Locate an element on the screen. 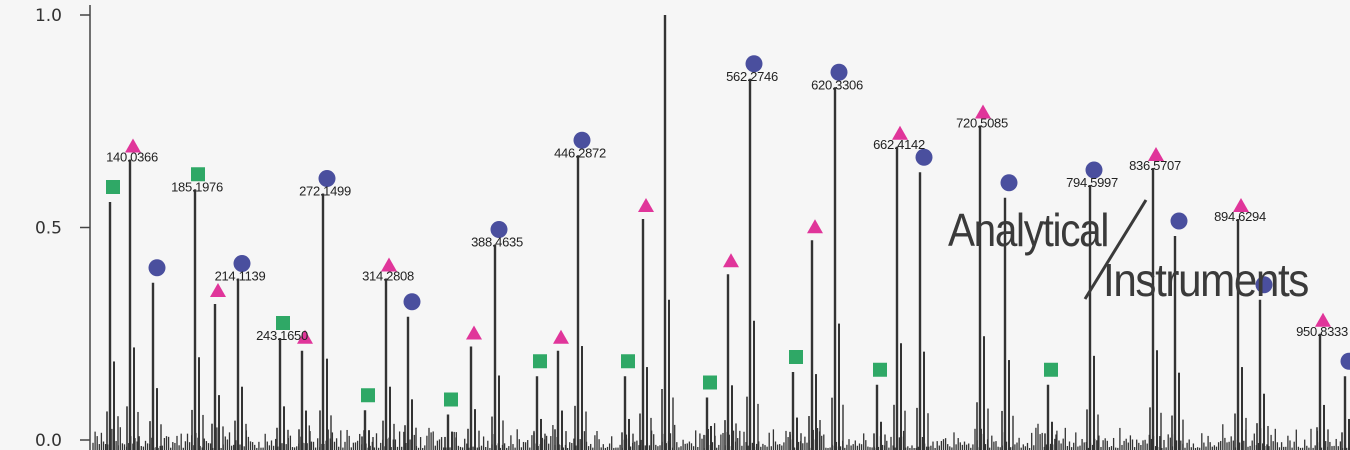  analytical-instruments-logo: Analytical Instruments is located at coordinates (1129, 252).